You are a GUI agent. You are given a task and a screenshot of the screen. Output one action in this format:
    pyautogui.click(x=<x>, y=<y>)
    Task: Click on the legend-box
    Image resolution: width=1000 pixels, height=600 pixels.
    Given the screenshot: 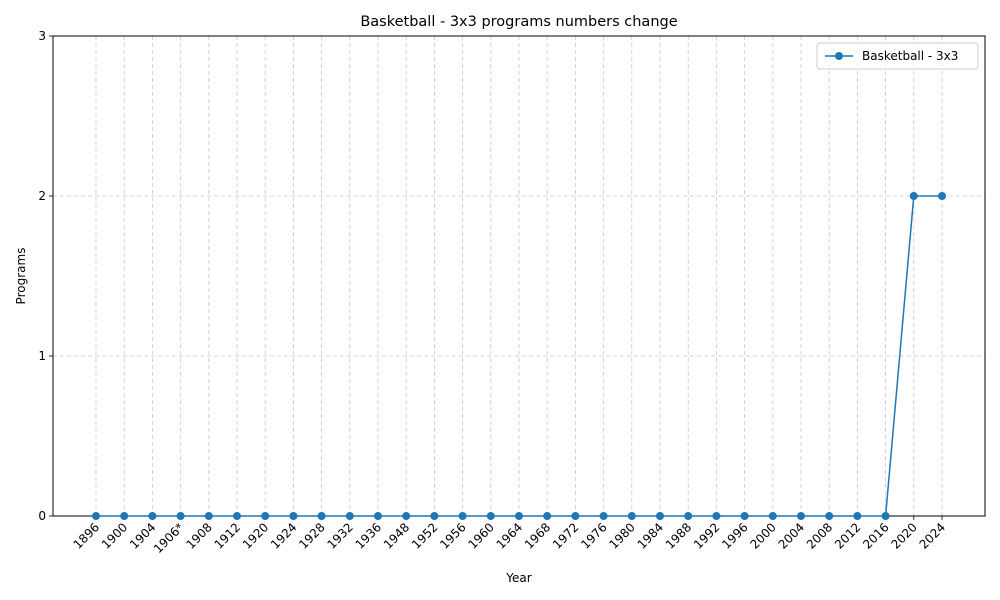 What is the action you would take?
    pyautogui.click(x=897, y=56)
    